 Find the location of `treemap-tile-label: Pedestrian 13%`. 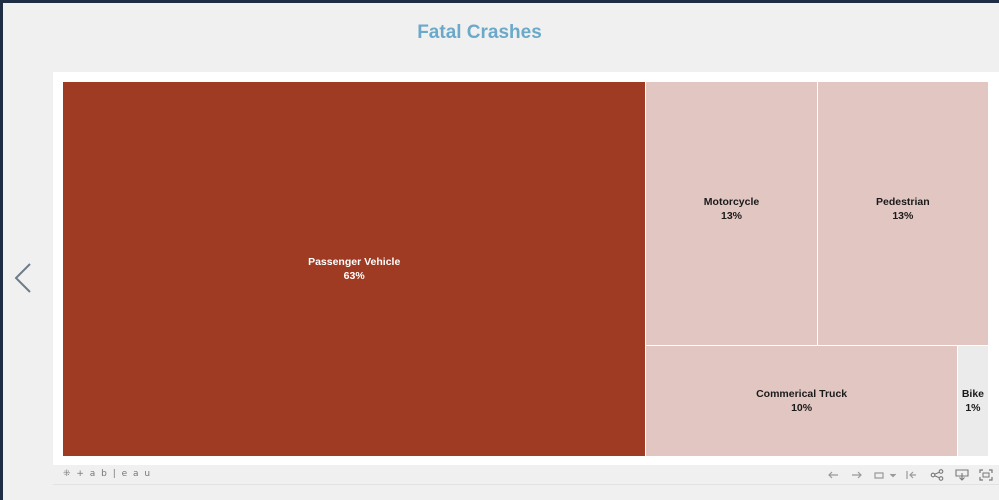

treemap-tile-label: Pedestrian 13% is located at coordinates (903, 209).